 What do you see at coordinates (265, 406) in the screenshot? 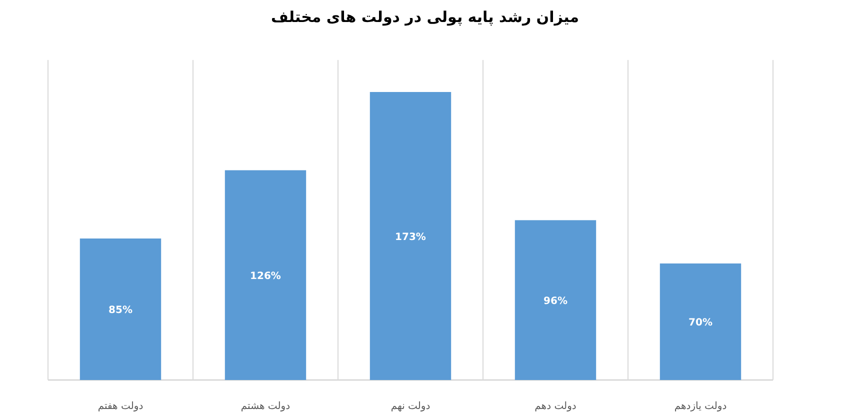
I see `x-tick-label: دولت هشتم` at bounding box center [265, 406].